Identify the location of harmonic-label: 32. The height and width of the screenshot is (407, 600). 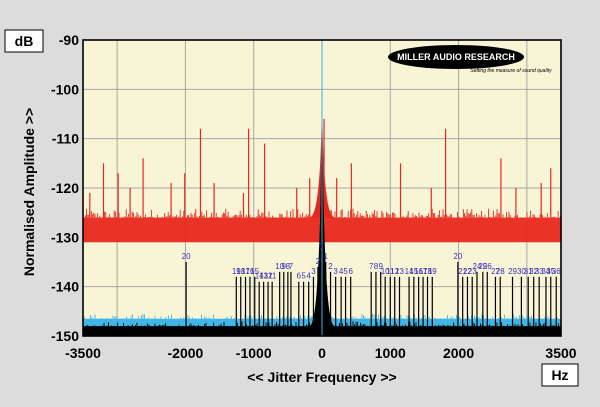
(533, 271).